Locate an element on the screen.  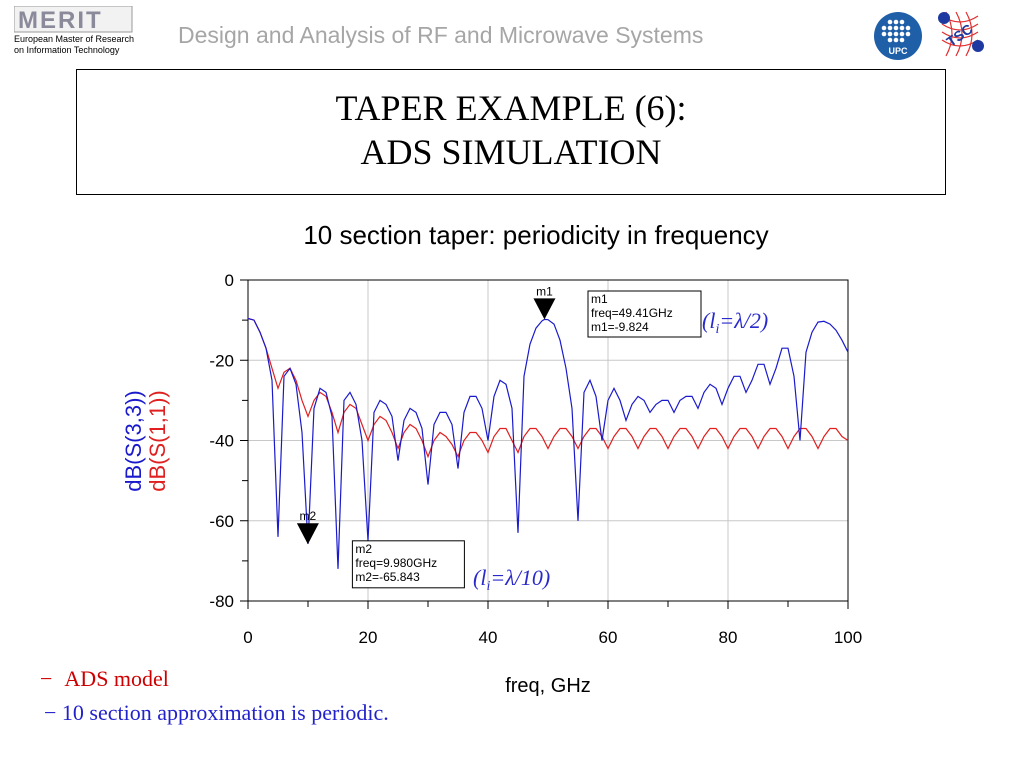
tsc-logo: TSC is located at coordinates (961, 34).